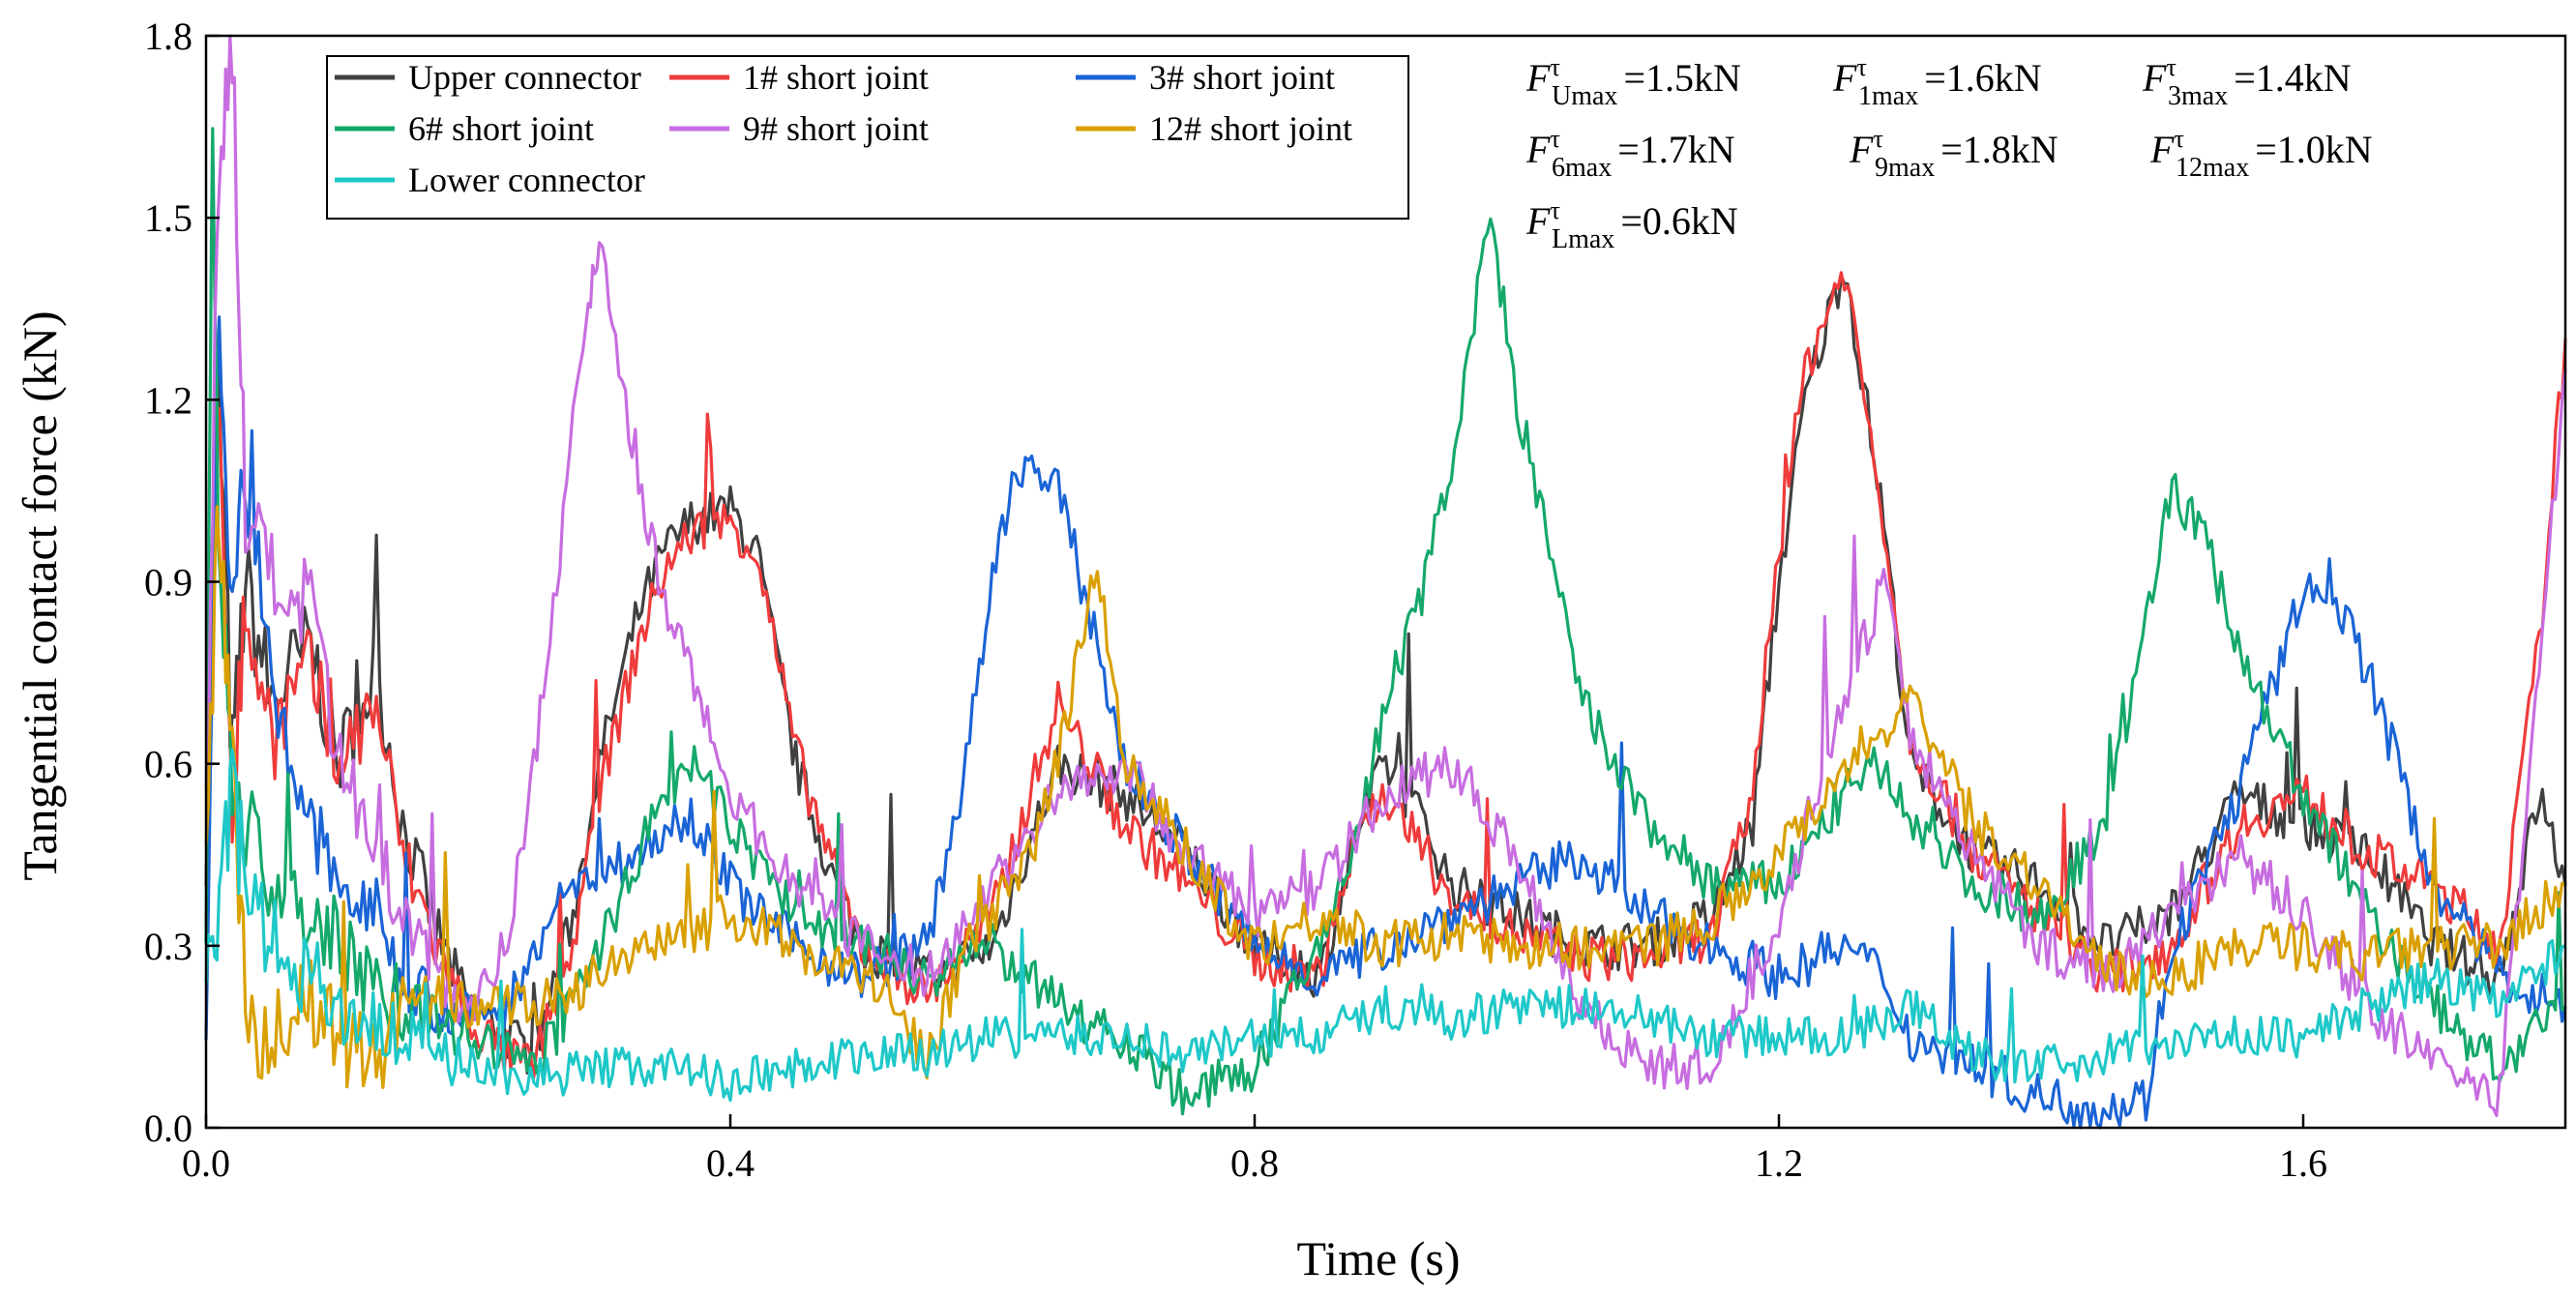  What do you see at coordinates (501, 128) in the screenshot?
I see `legend-label: 6# short joint` at bounding box center [501, 128].